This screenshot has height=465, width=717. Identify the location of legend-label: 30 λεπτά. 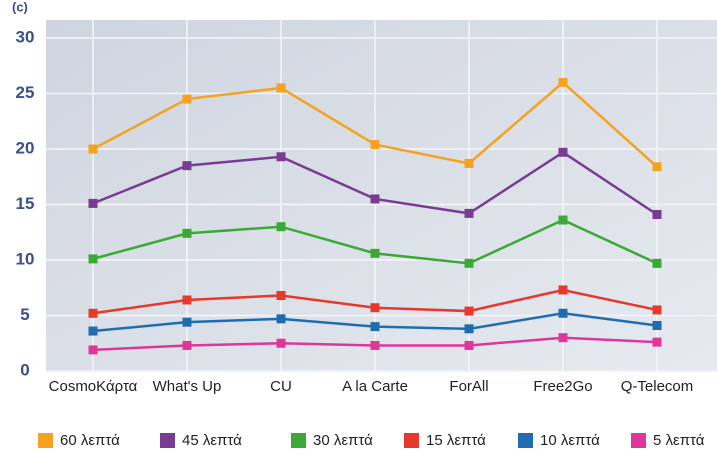
(343, 440).